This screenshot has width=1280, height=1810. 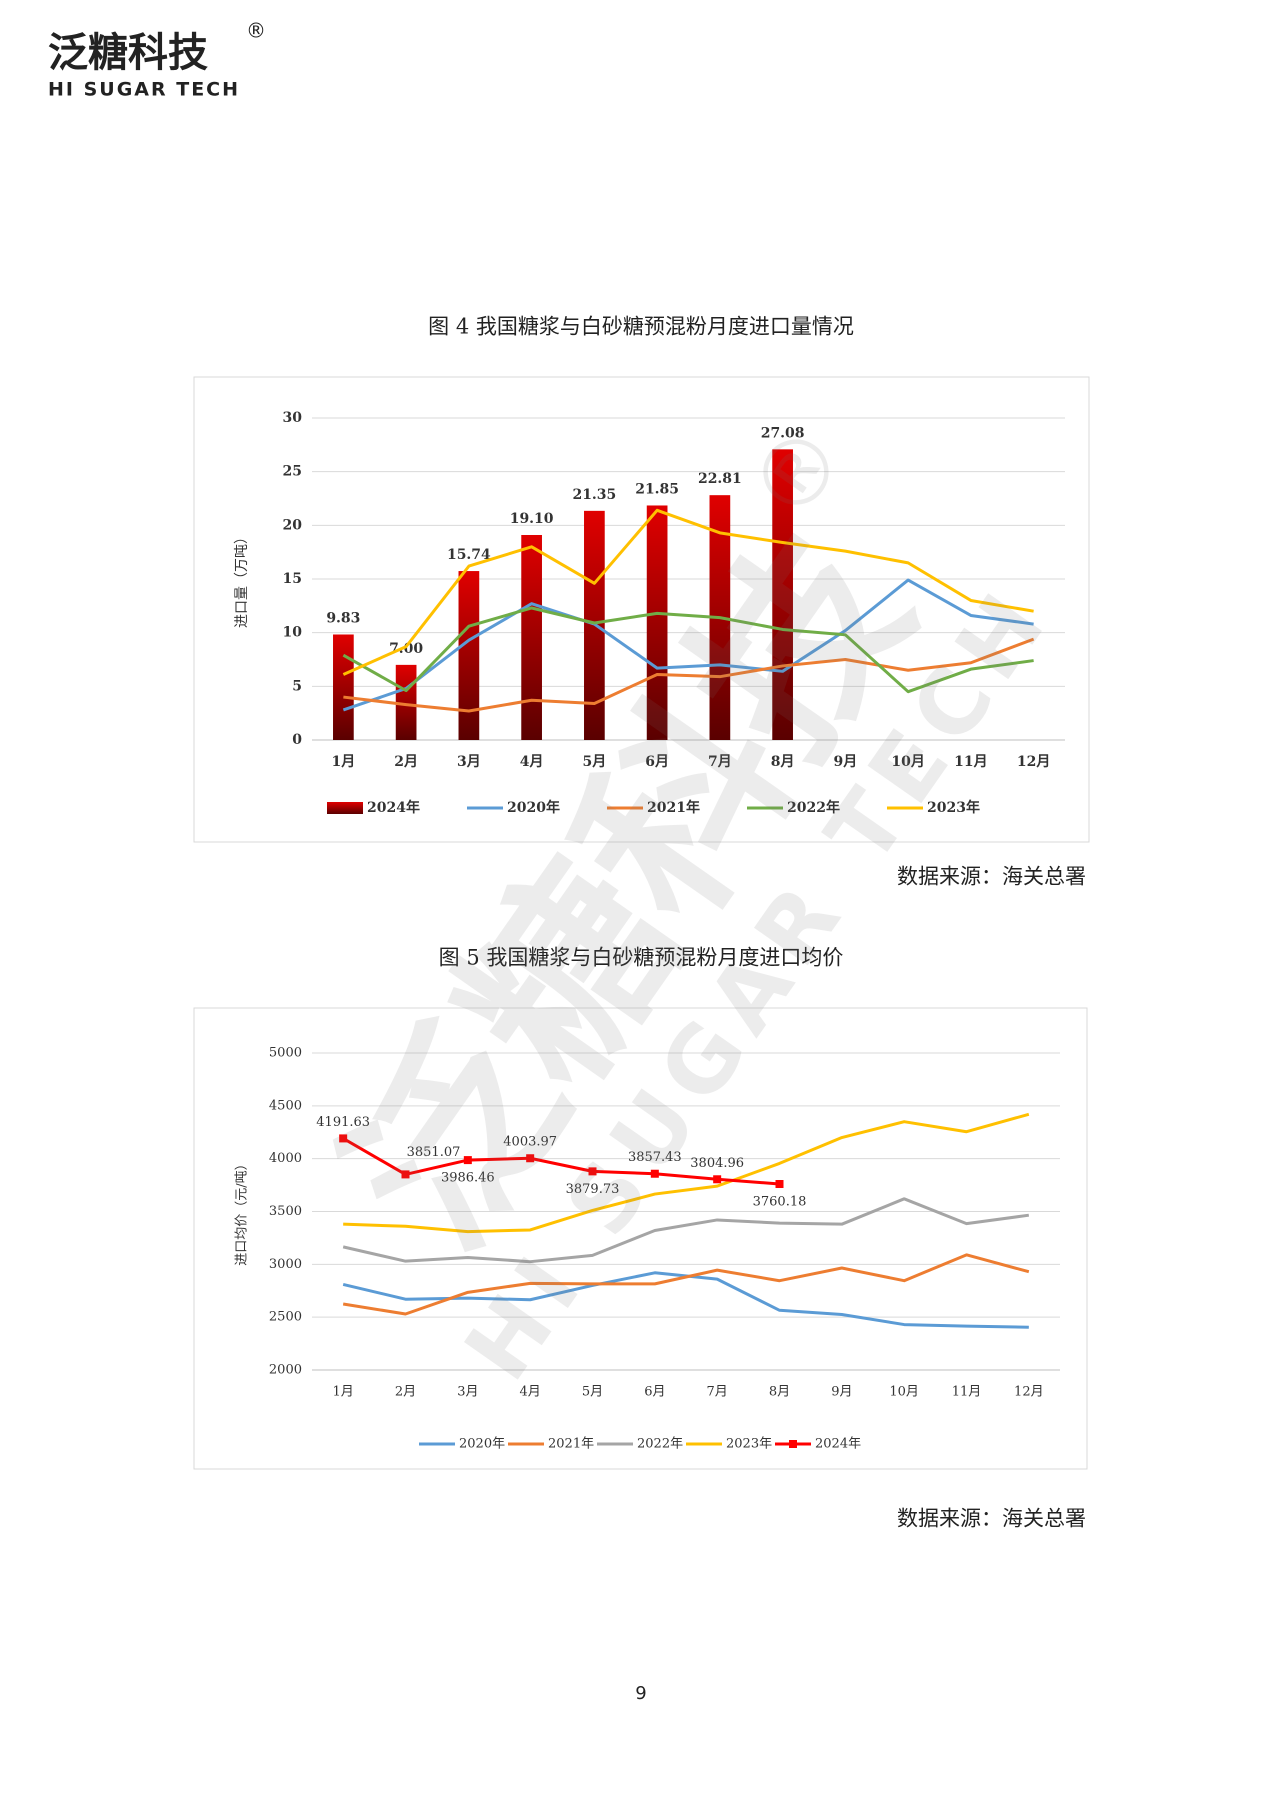 What do you see at coordinates (343, 1122) in the screenshot?
I see `data-label: 4191.63` at bounding box center [343, 1122].